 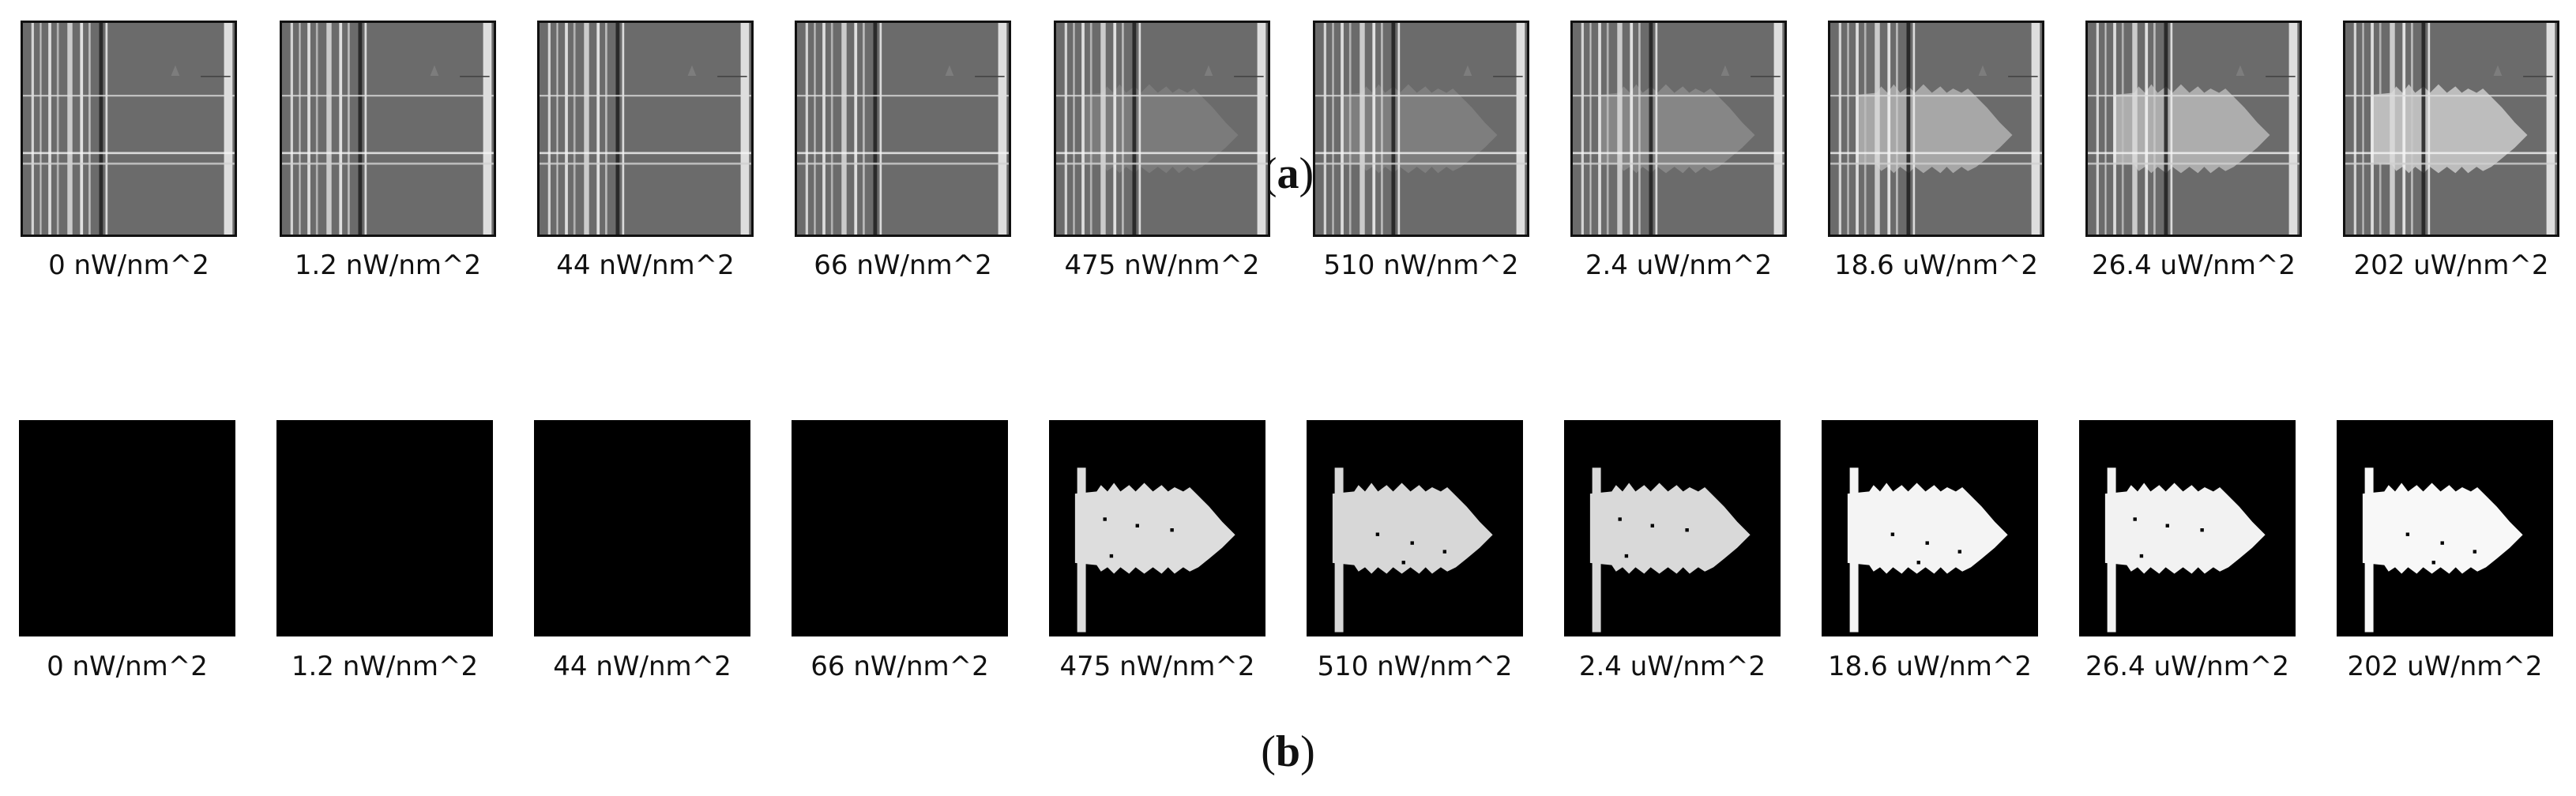 What do you see at coordinates (1679, 265) in the screenshot?
I see `raw-frame-label: 2.4 uW/nm^2` at bounding box center [1679, 265].